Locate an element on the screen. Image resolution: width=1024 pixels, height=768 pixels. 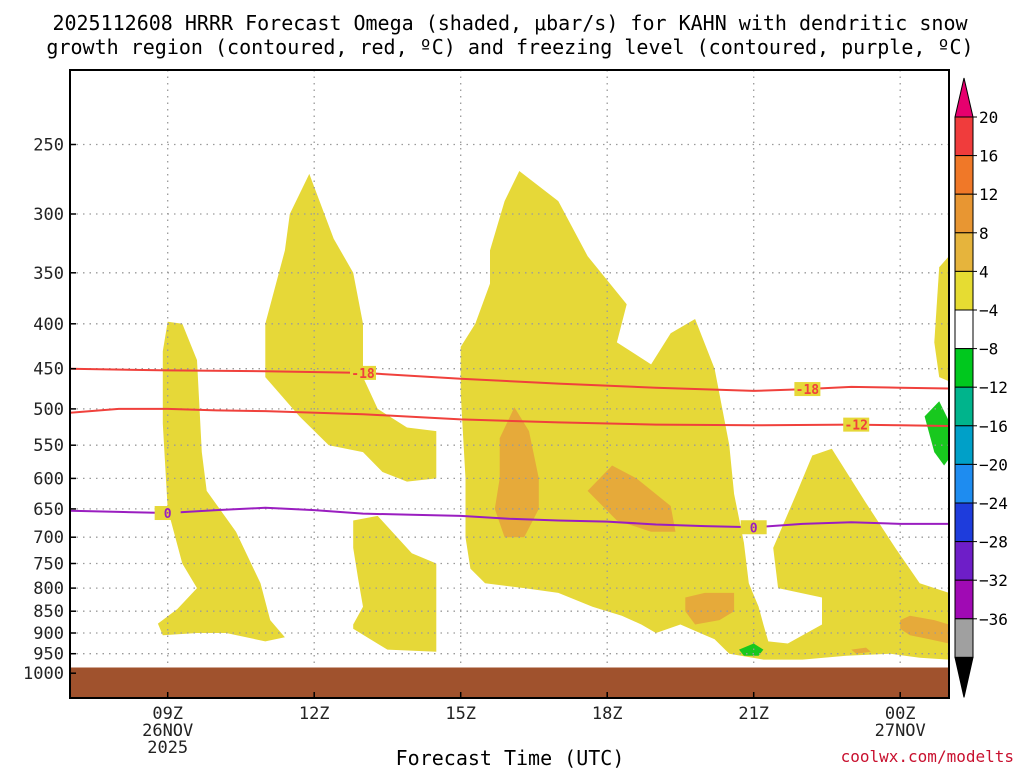
colorbar-top-arrow is located at coordinates (964, 97).